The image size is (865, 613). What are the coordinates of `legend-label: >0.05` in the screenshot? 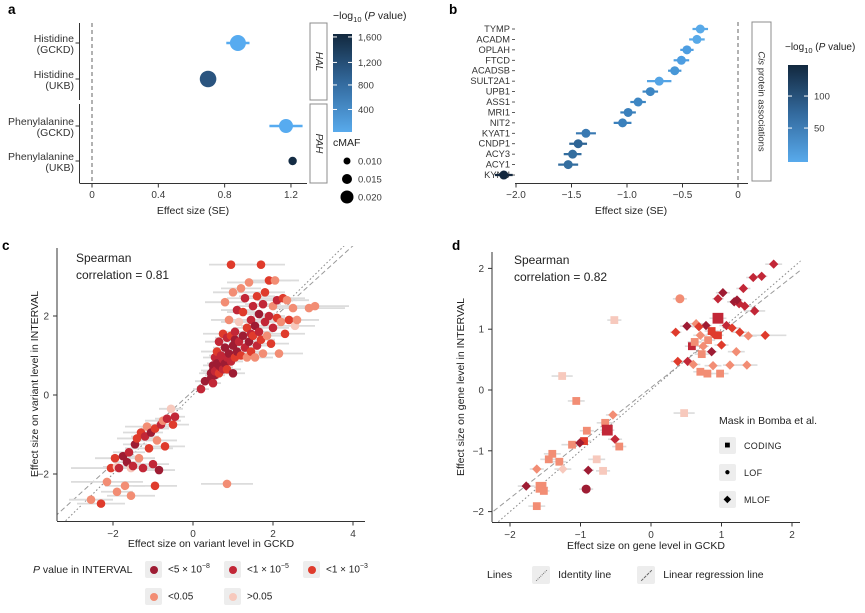 It's located at (260, 597).